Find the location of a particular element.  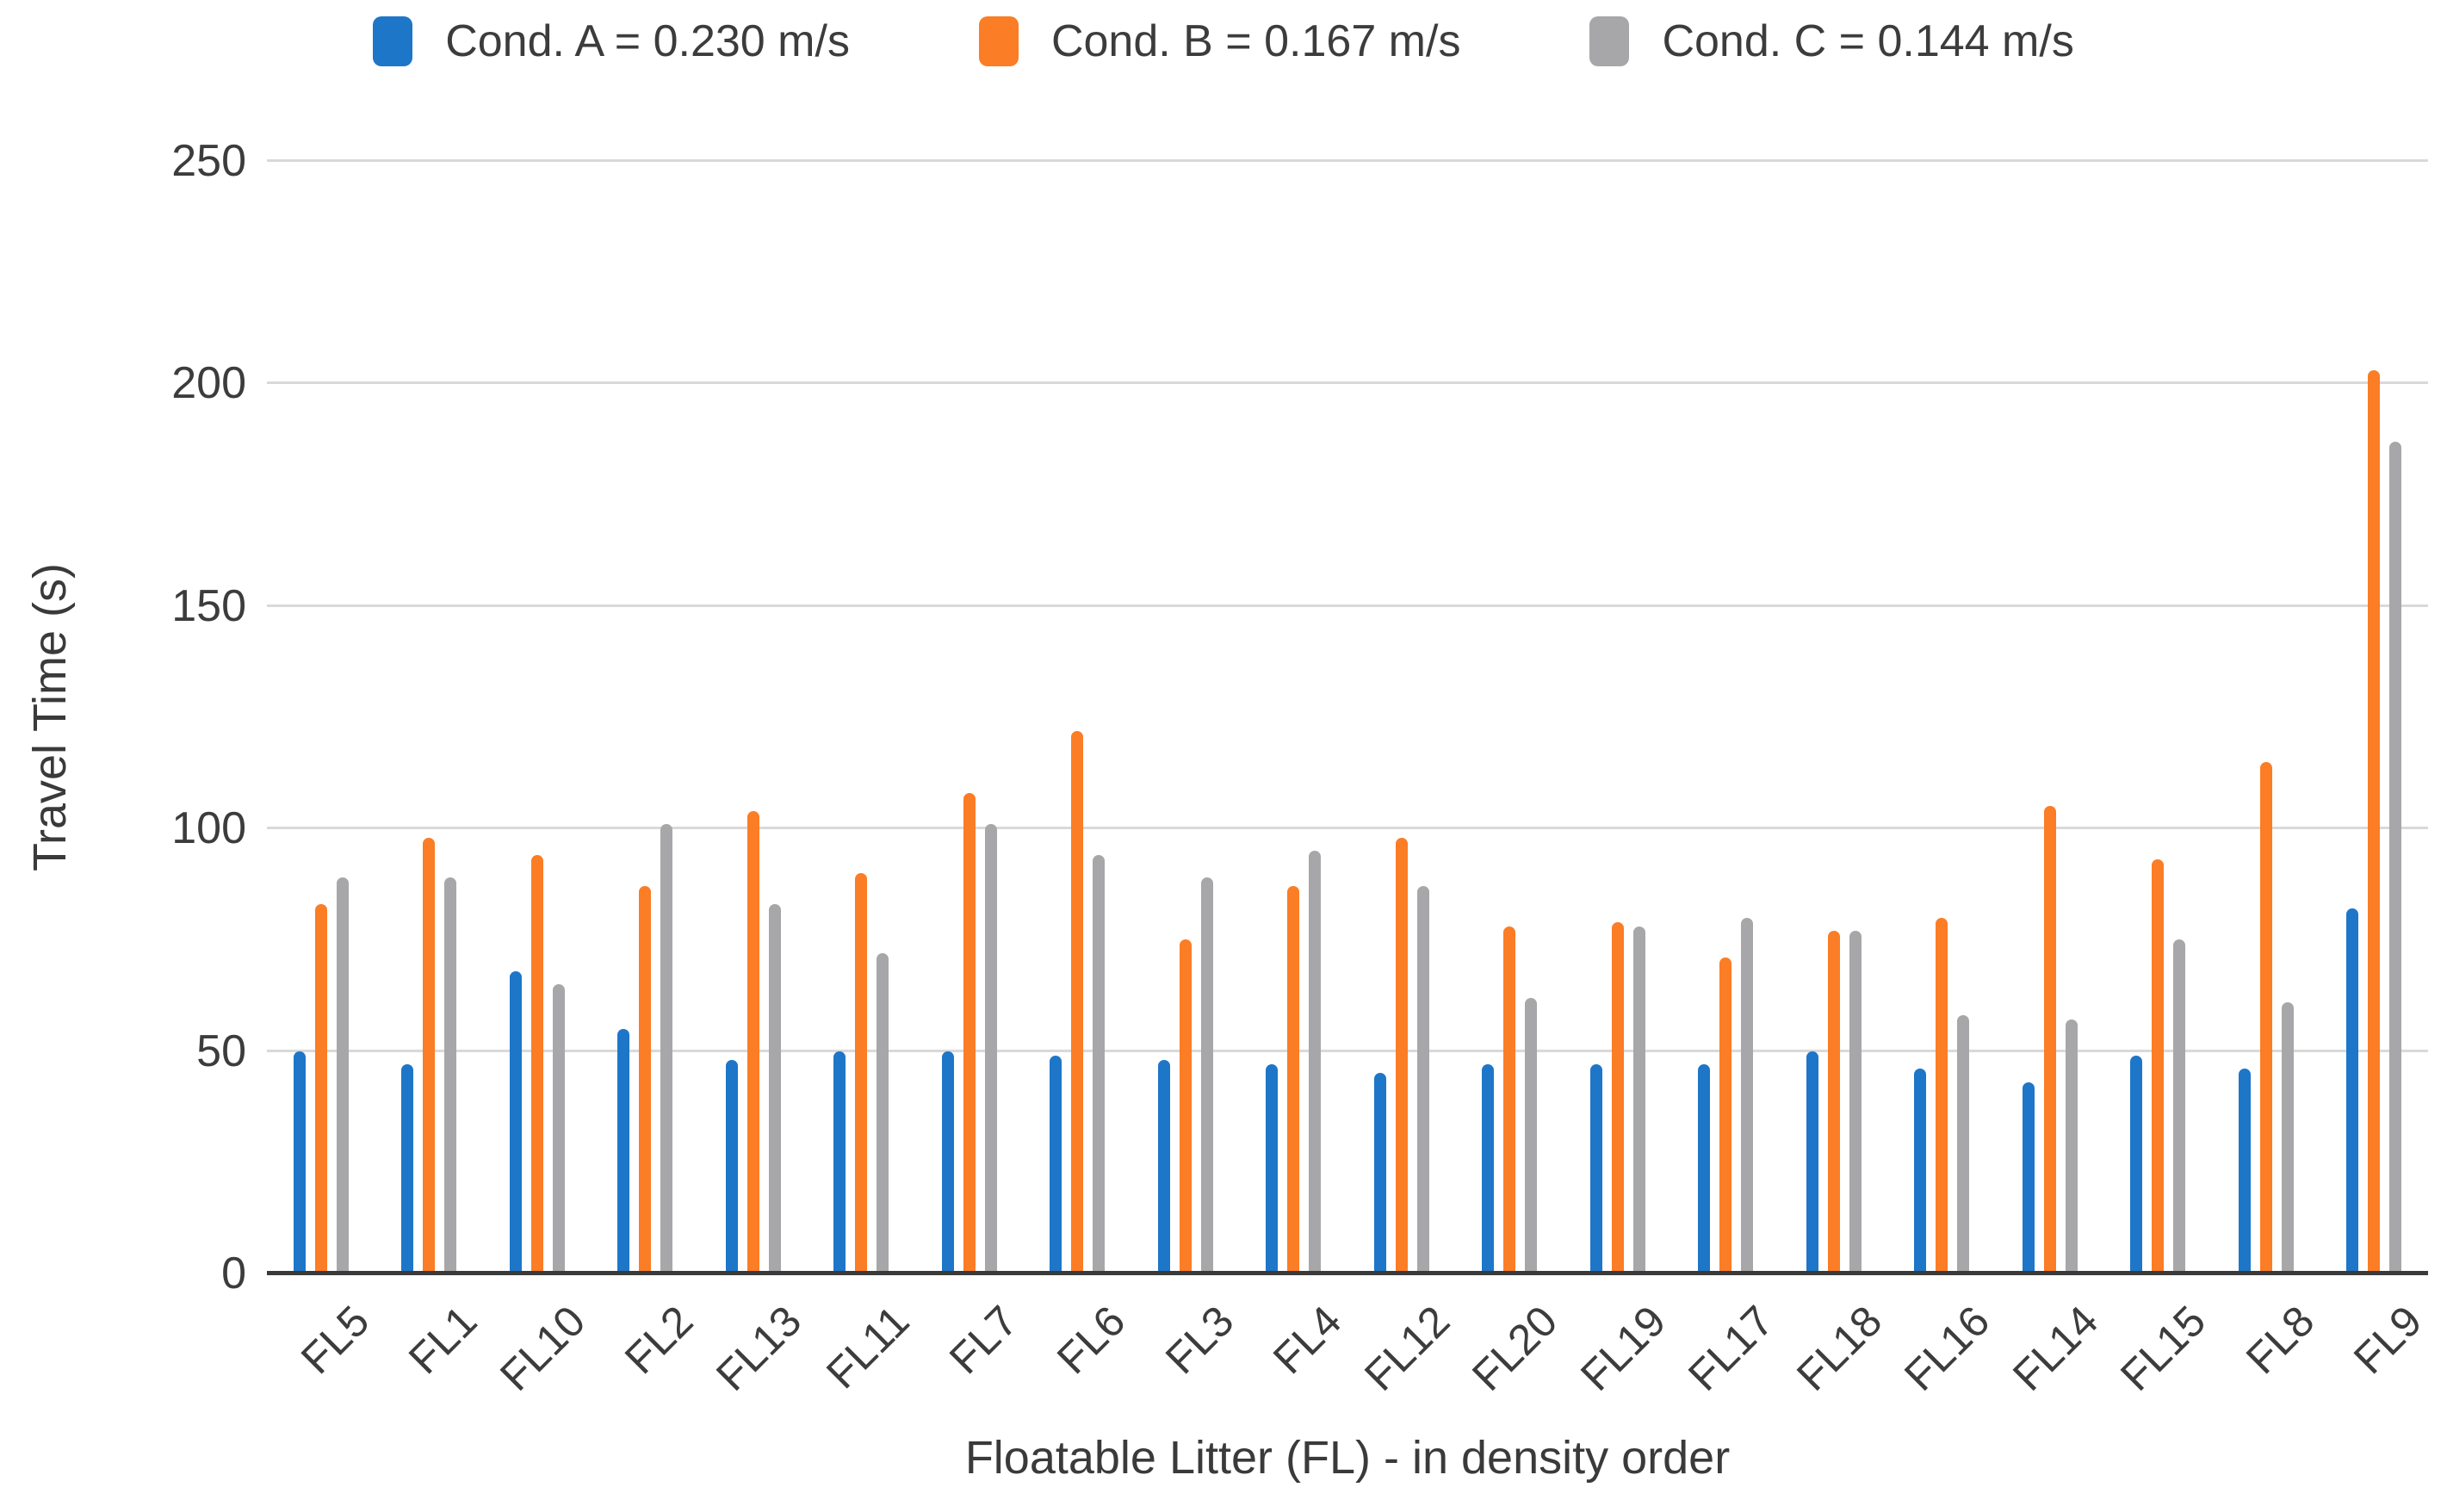

bar-group-fl12: FL12 is located at coordinates (1403, 780).